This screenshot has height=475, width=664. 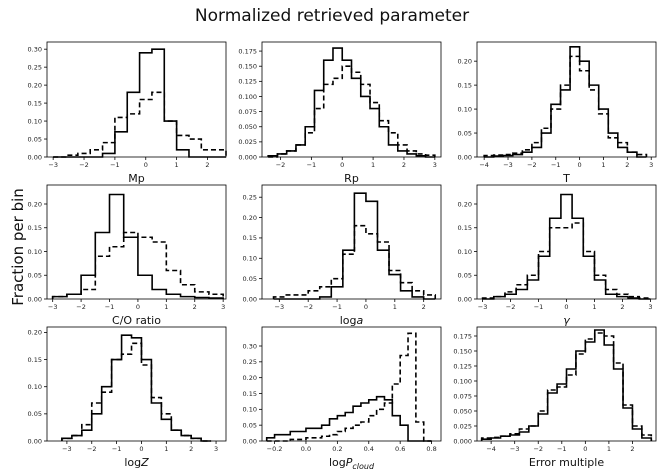 I want to click on panel-2-series-solid, so click(x=351, y=102).